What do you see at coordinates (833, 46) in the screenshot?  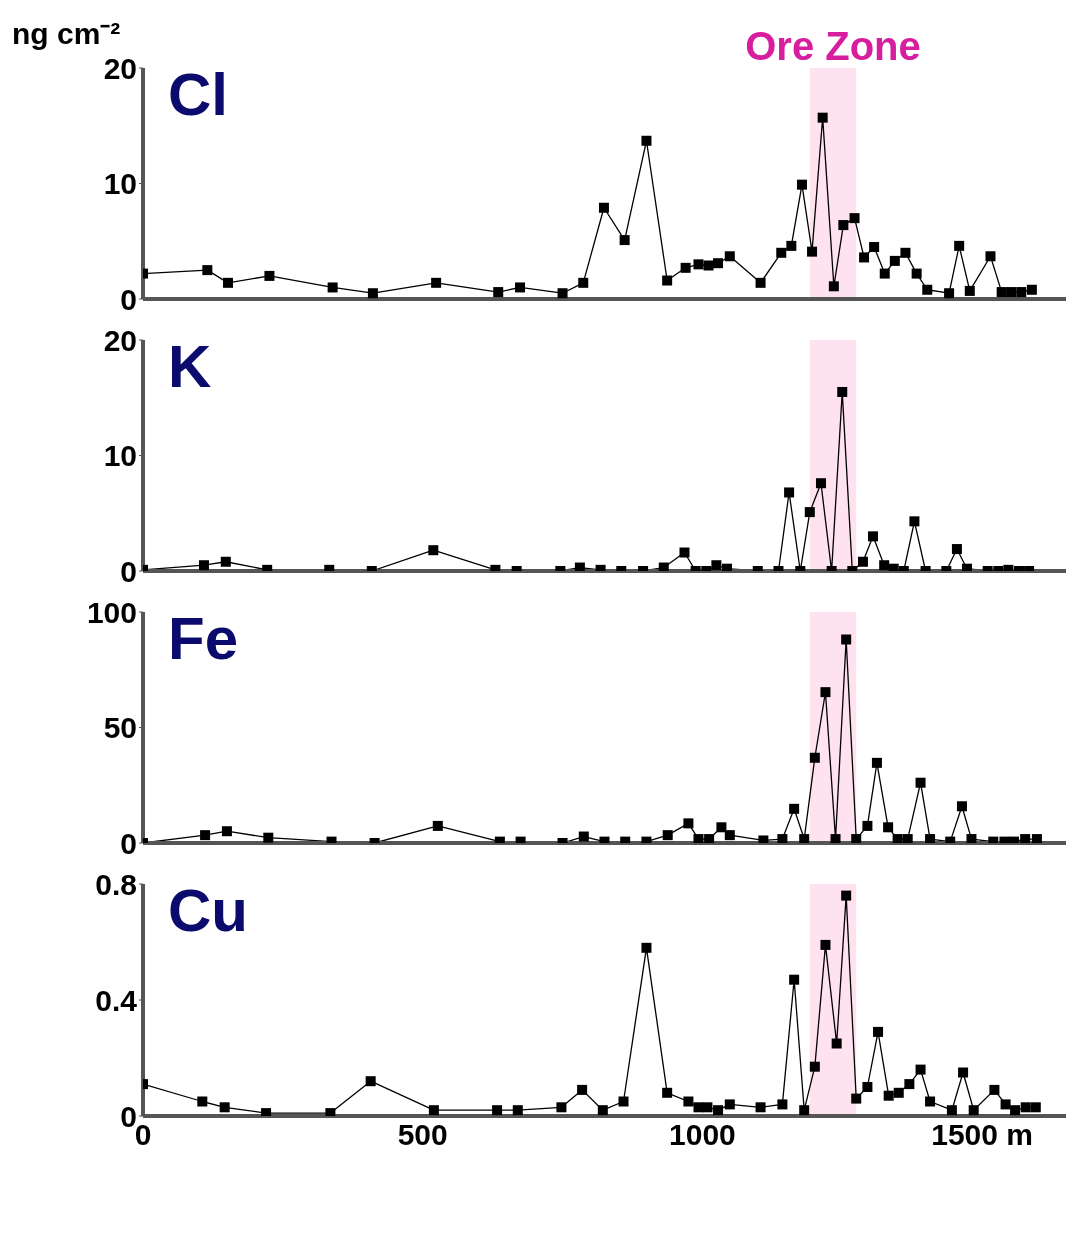 I see `band-label: Ore Zone` at bounding box center [833, 46].